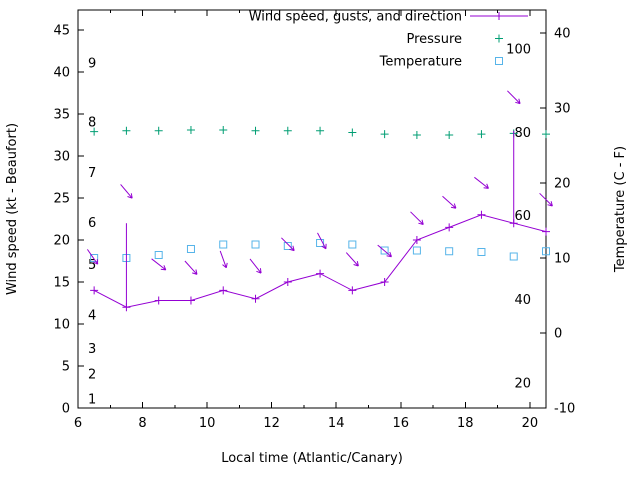 This screenshot has width=640, height=480. I want to click on y-tick-label: 20, so click(61, 241).